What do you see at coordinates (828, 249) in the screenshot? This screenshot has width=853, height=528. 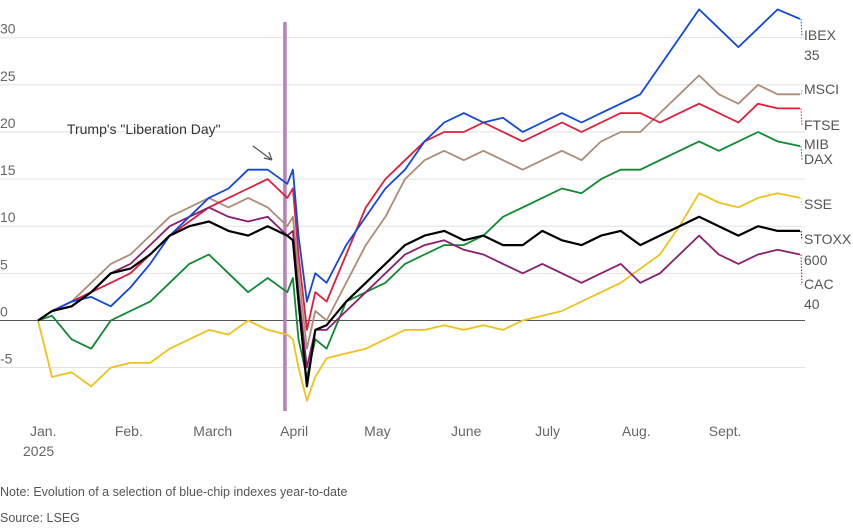 I see `series-label-stoxx-600: STOXX 600` at bounding box center [828, 249].